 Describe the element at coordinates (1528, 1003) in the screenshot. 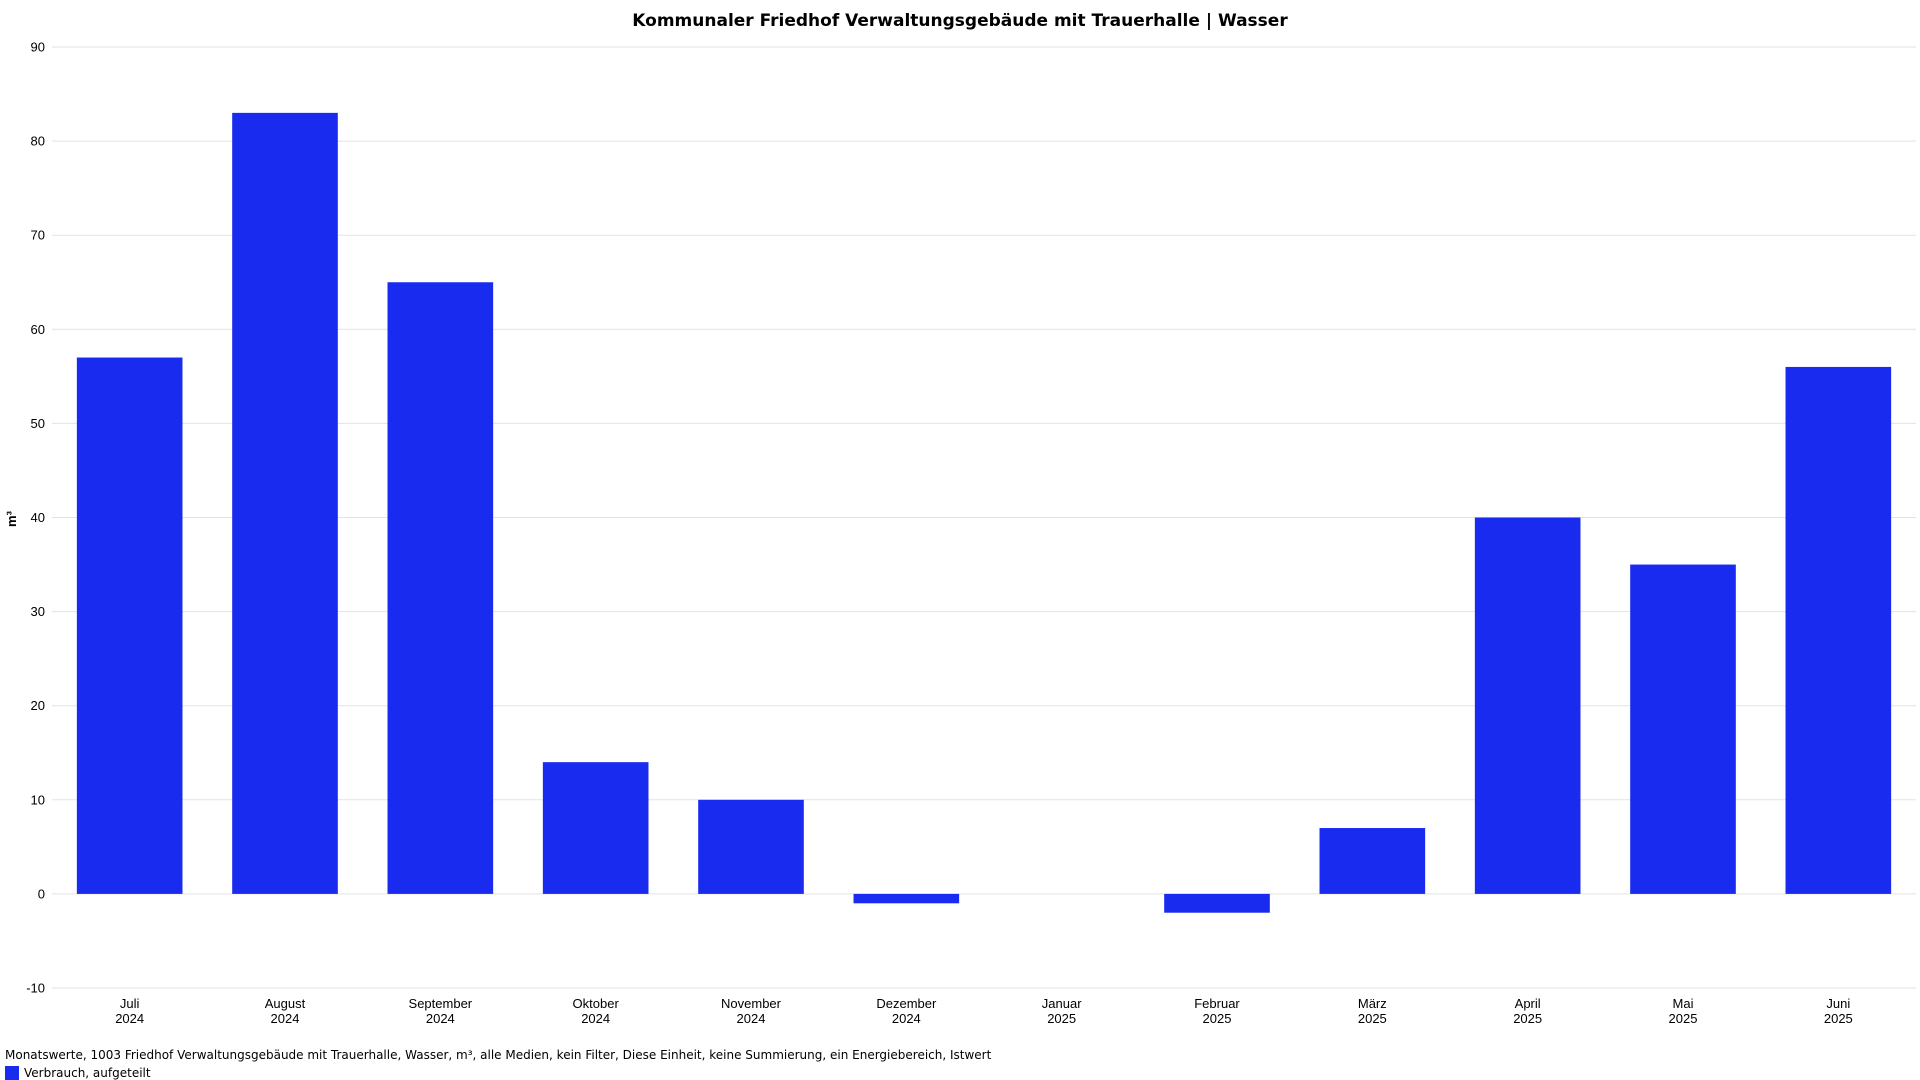

I see `x-tick-month-9: April` at that location.